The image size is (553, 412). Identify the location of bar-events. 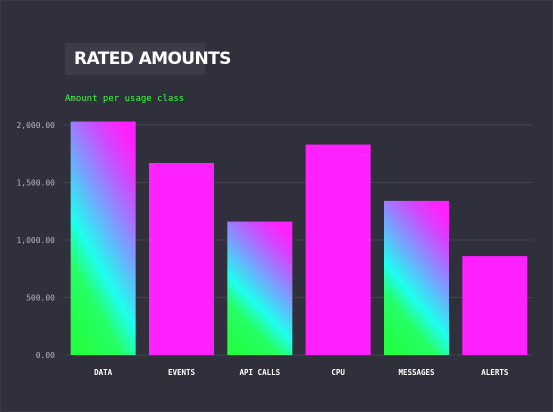
(181, 258).